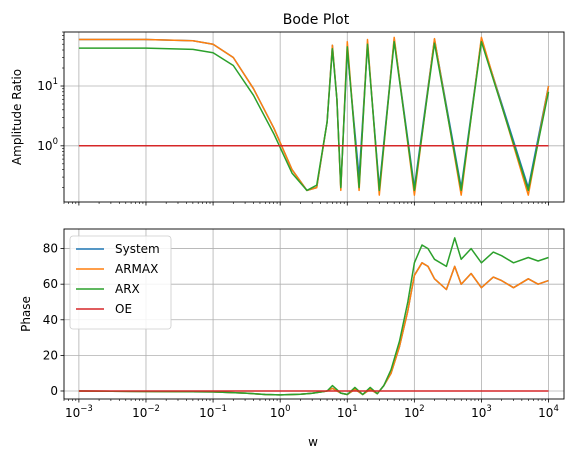 The image size is (570, 459). I want to click on x-tick-label: 10⁻², so click(146, 412).